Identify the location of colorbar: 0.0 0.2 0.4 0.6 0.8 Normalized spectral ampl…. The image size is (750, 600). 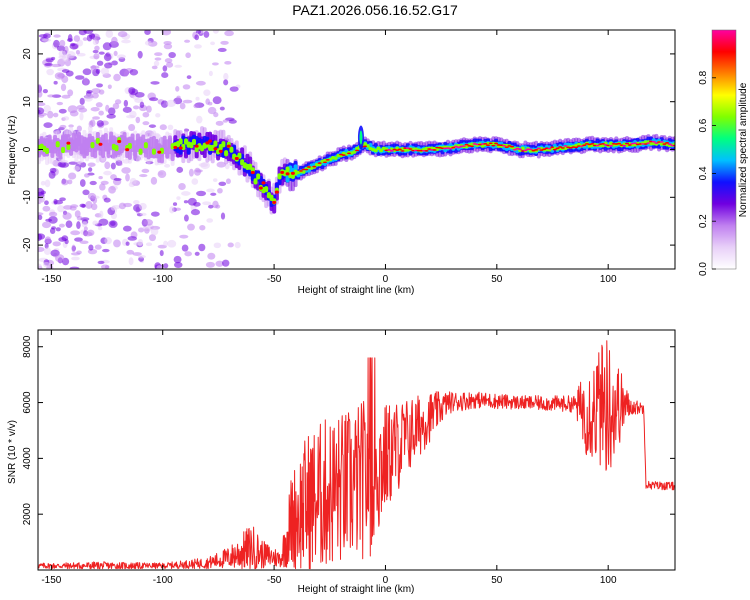
(723, 152).